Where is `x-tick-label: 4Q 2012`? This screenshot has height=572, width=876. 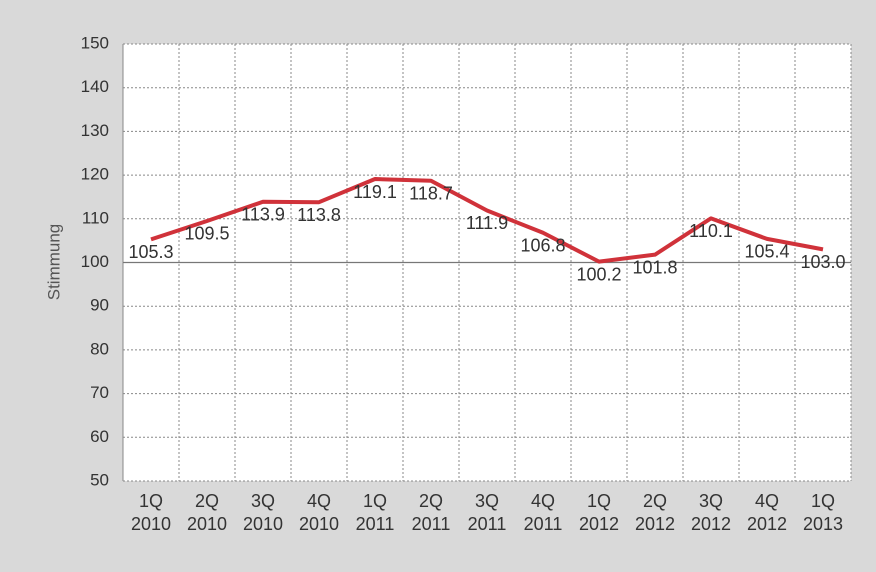
x-tick-label: 4Q 2012 is located at coordinates (767, 512).